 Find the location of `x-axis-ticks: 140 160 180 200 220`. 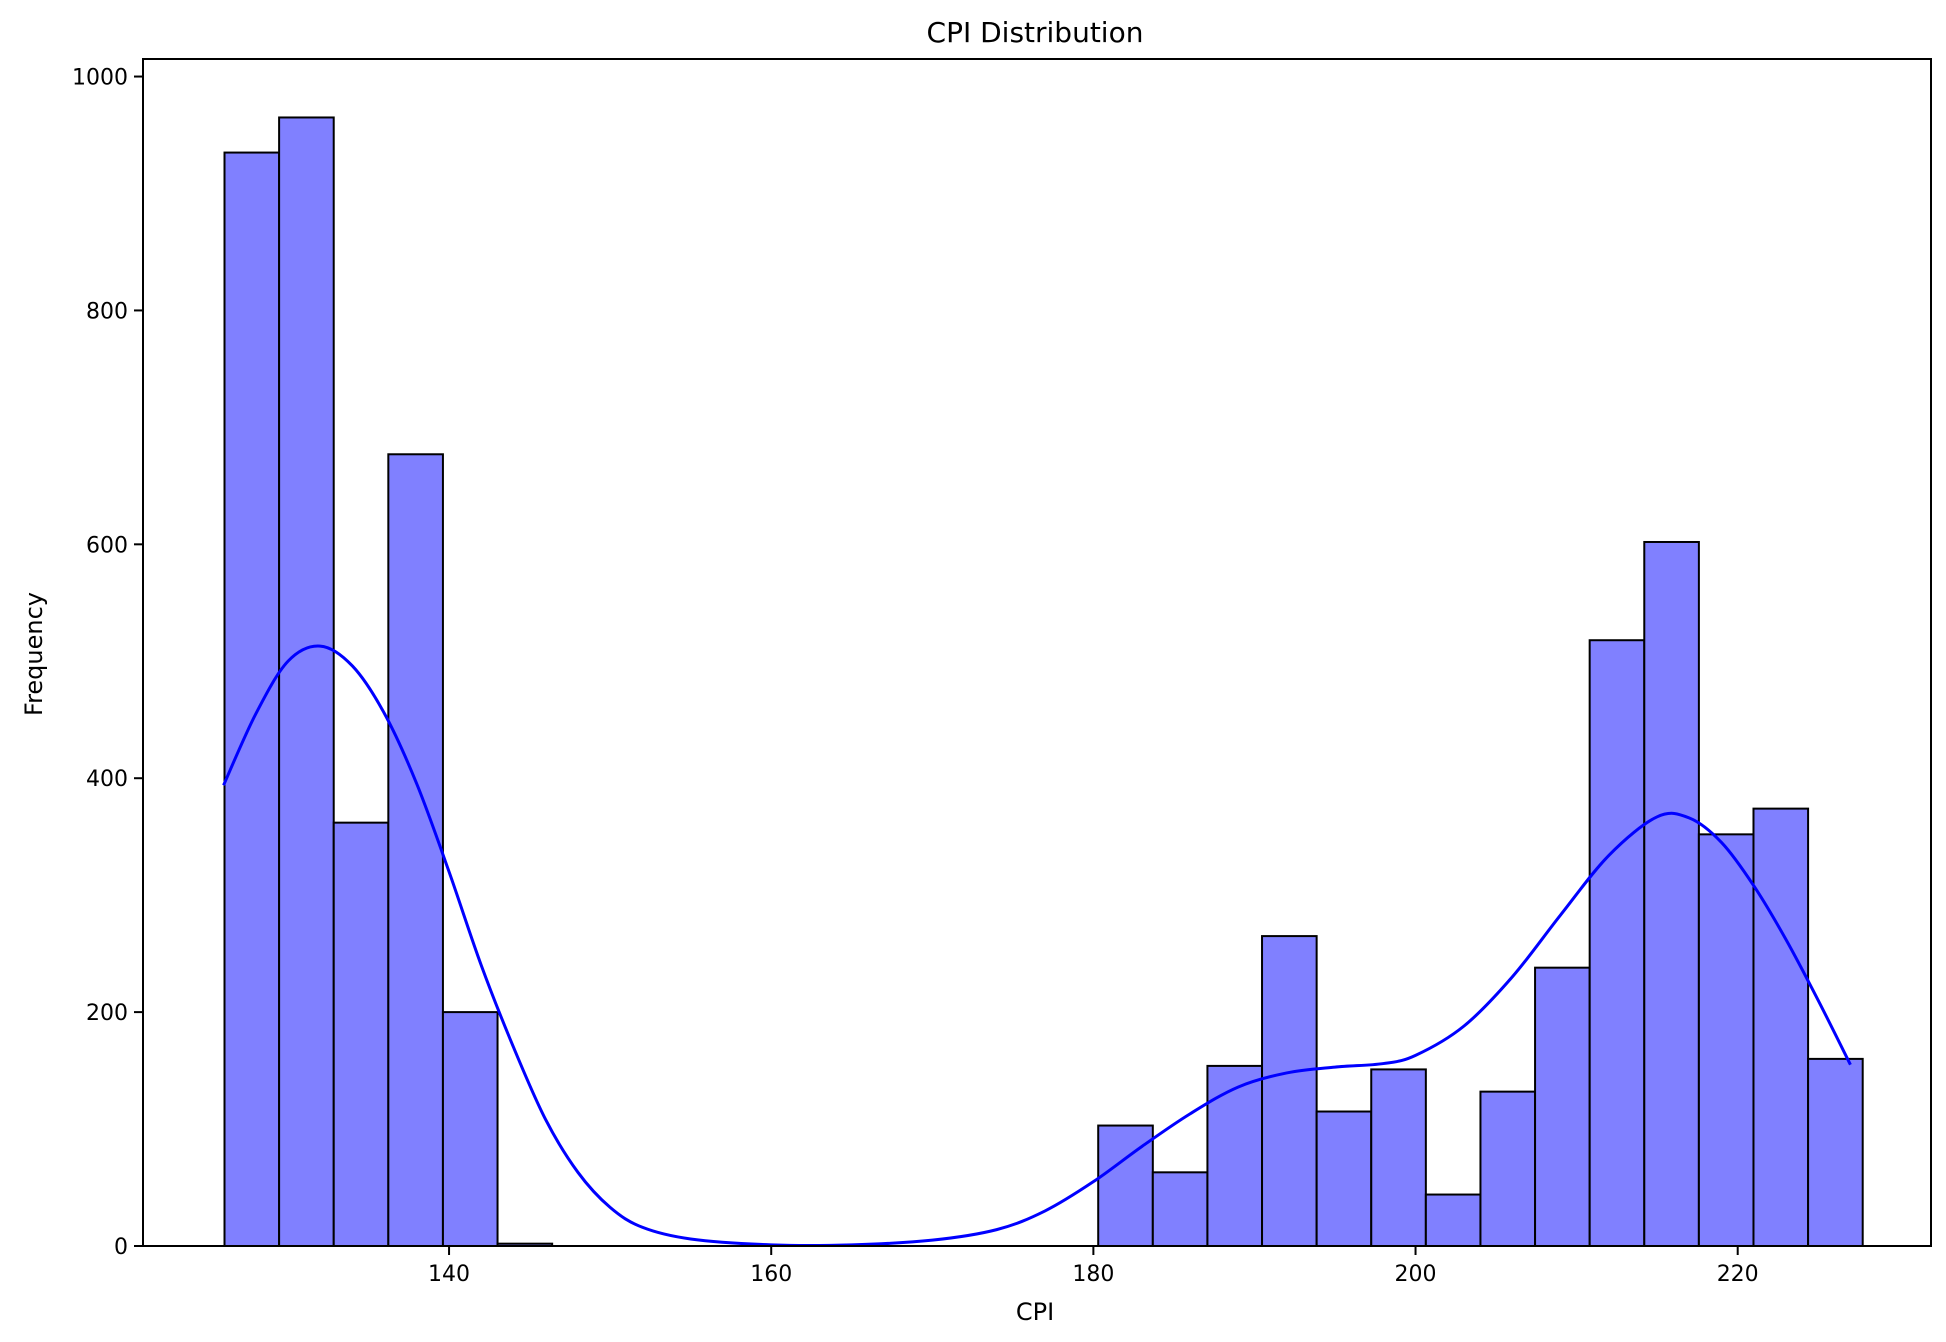

x-axis-ticks: 140 160 180 200 220 is located at coordinates (1093, 1266).